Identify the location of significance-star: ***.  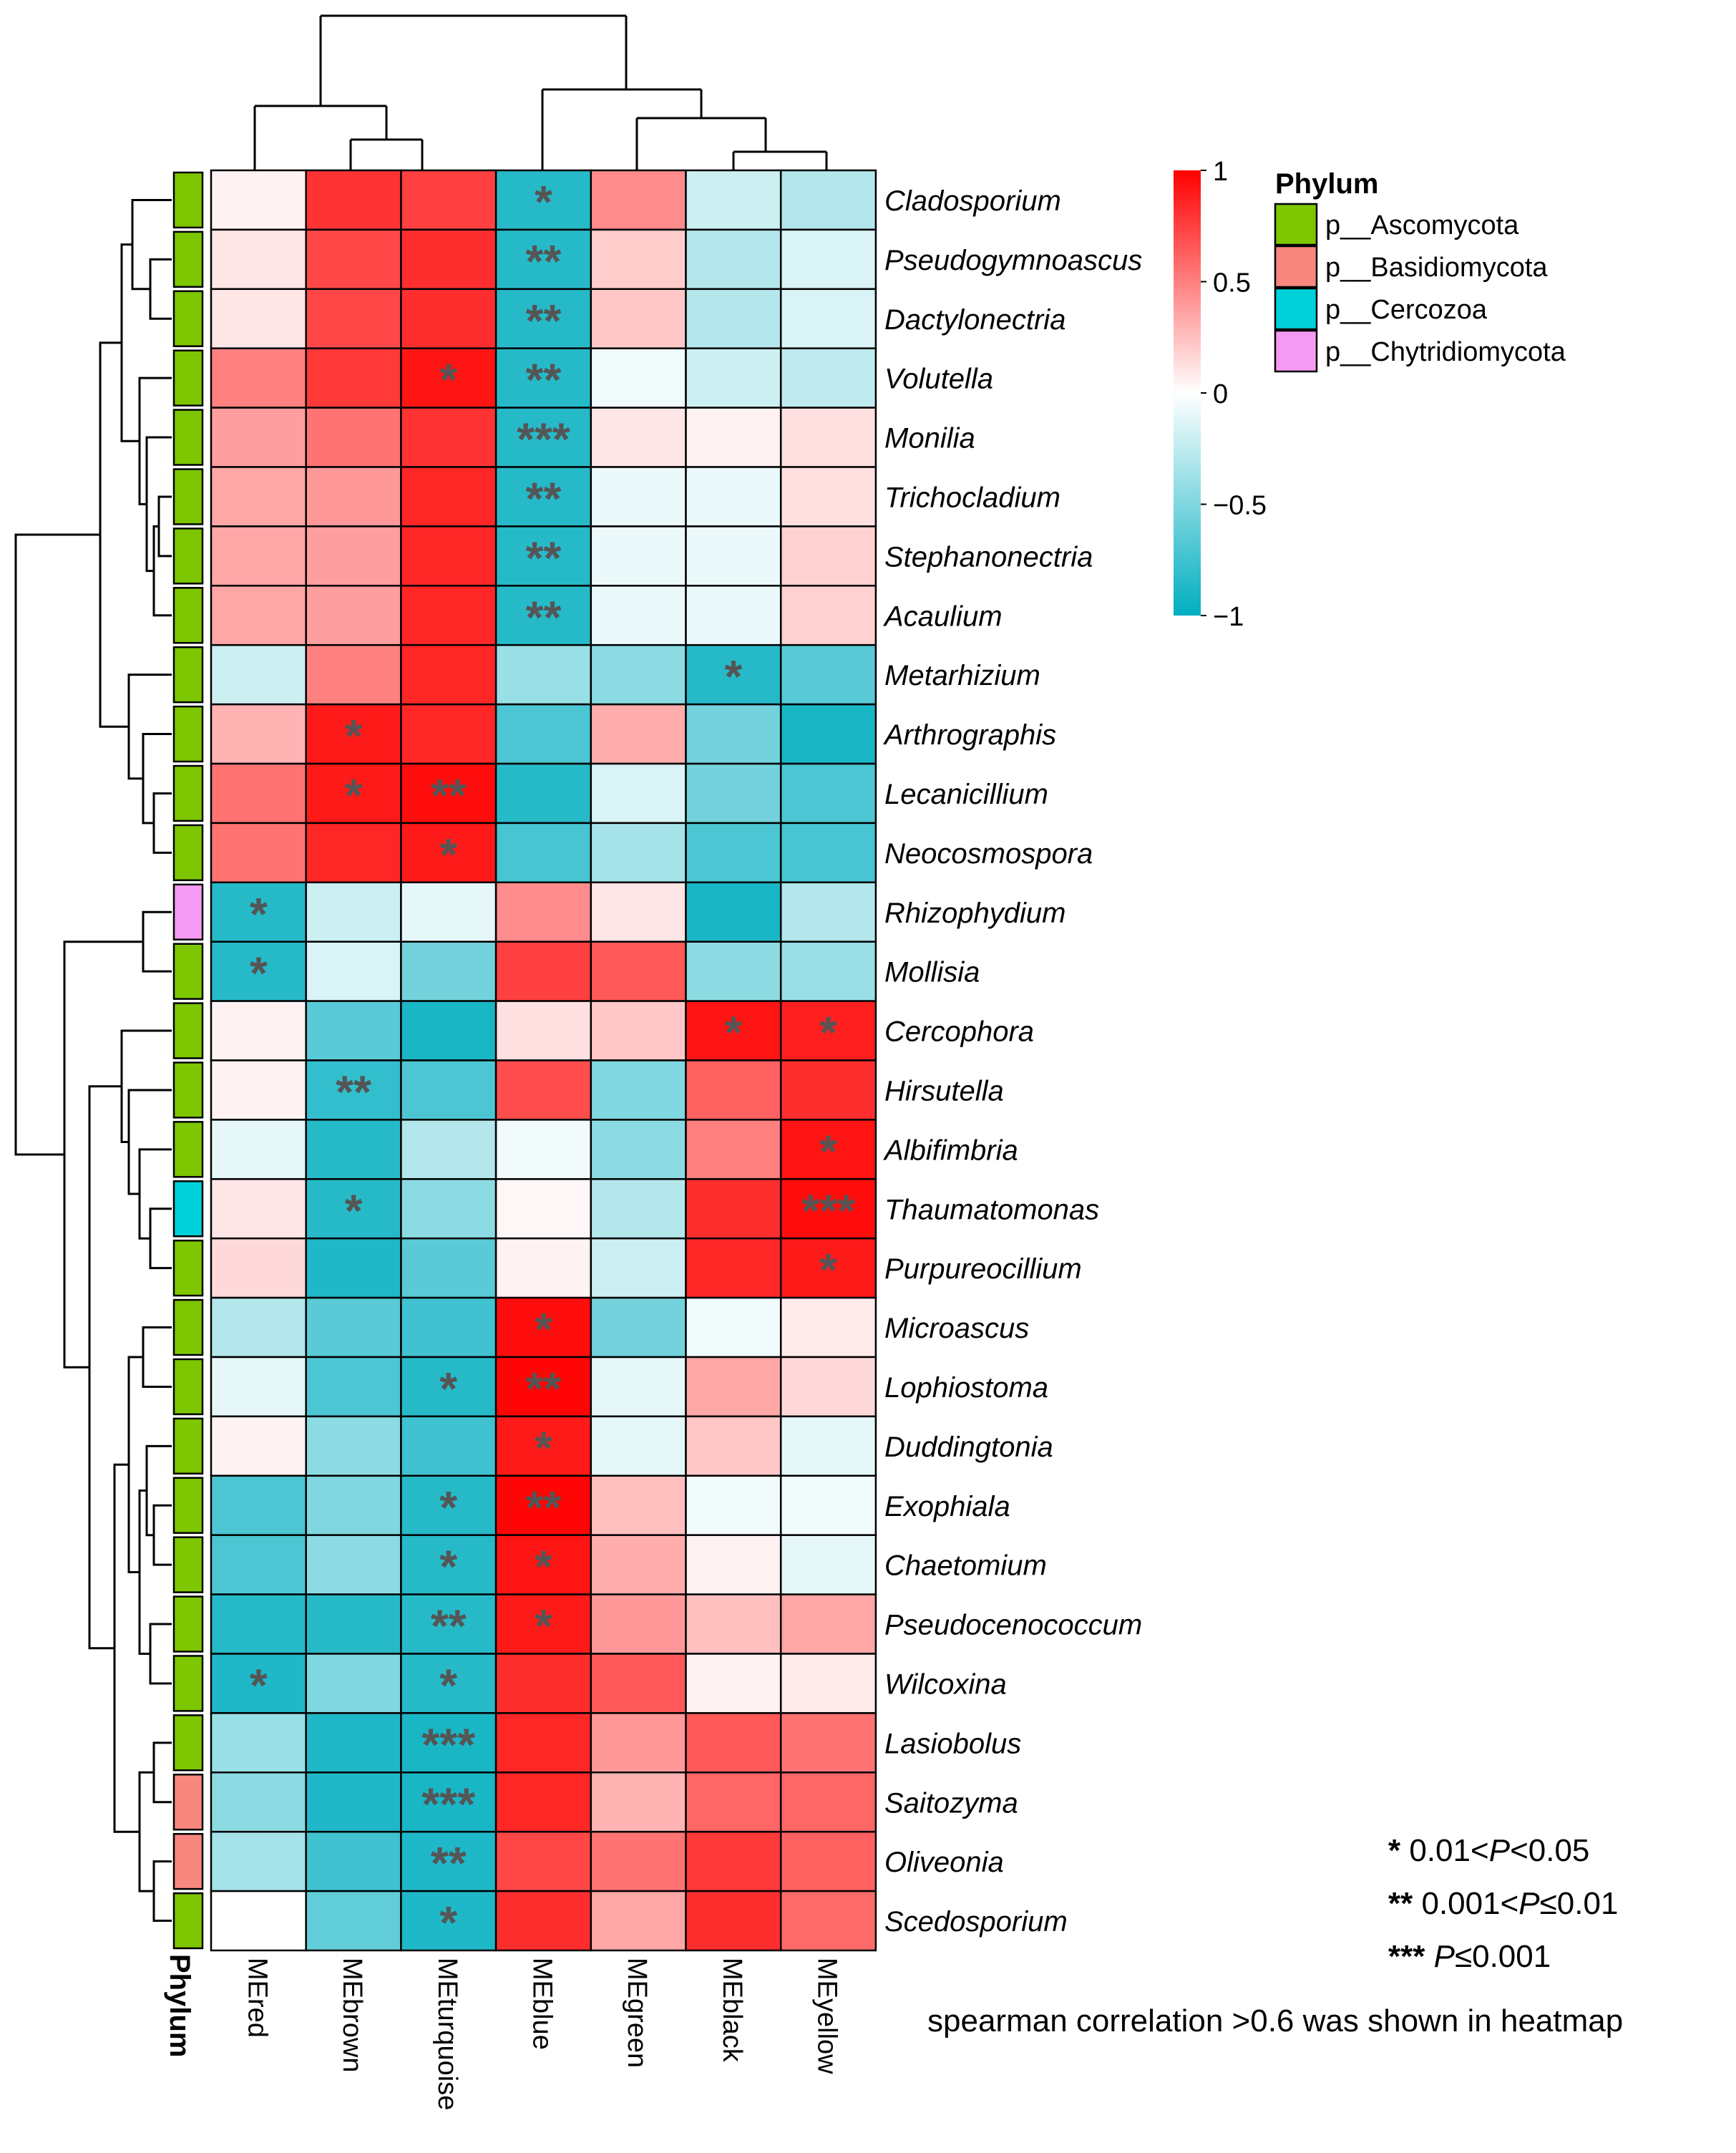
(543, 440).